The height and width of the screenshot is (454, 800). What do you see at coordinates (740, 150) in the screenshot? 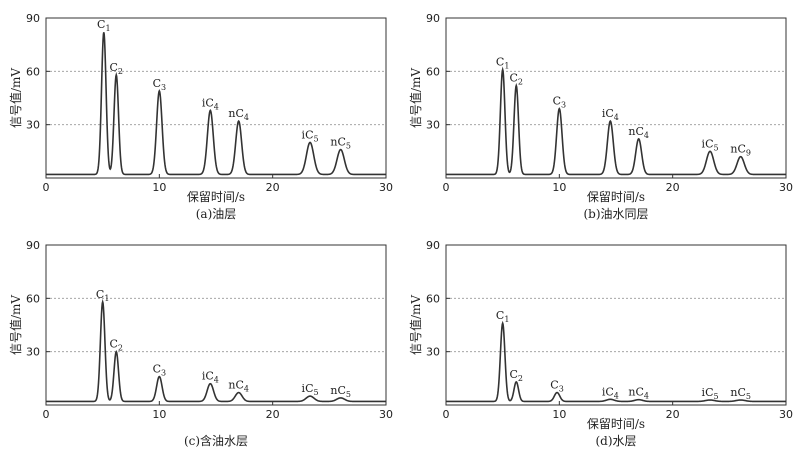
I see `peak-label-nC9: nC9` at bounding box center [740, 150].